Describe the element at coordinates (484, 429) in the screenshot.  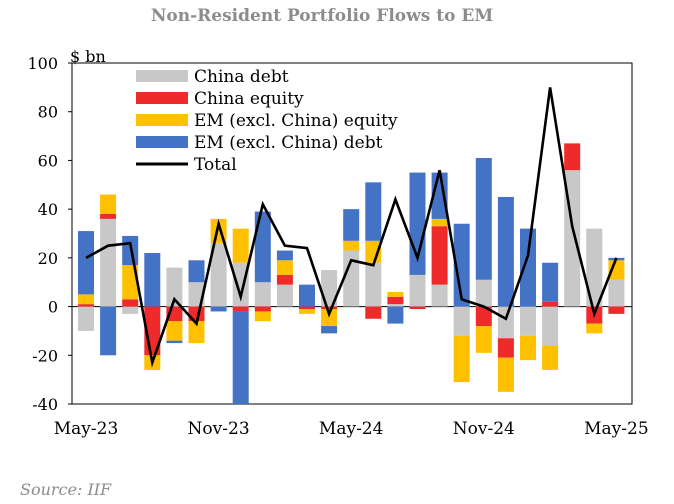
I see `x-tick-label: Nov-24` at that location.